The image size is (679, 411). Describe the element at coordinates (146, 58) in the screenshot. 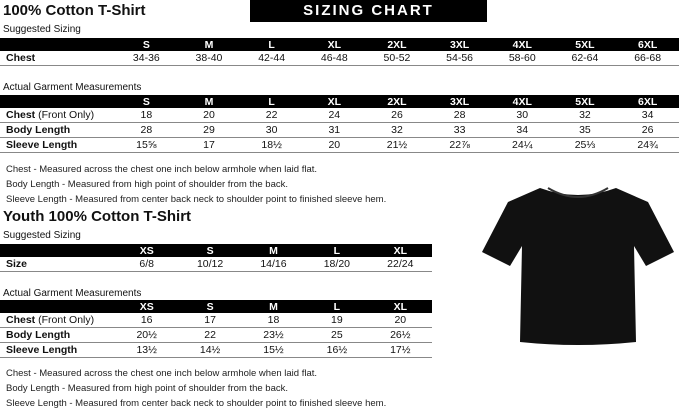

I see `cell-value: 34-36` at that location.